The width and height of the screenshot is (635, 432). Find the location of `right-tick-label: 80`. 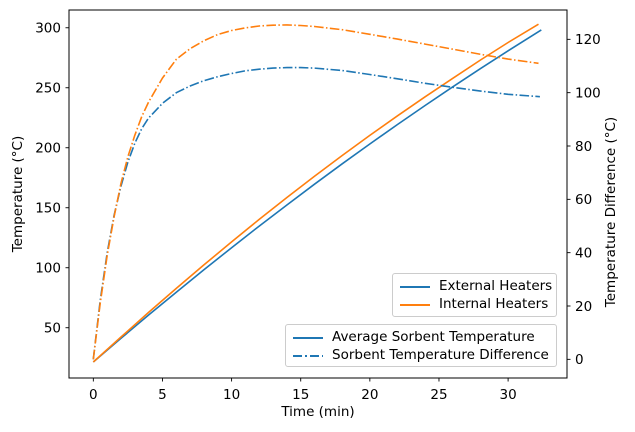

right-tick-label: 80 is located at coordinates (583, 147).